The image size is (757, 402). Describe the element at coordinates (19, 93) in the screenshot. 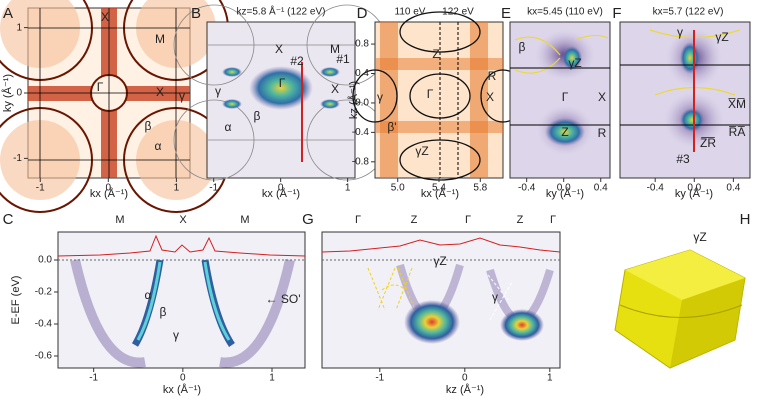

I see `y-tick-label: 0` at that location.